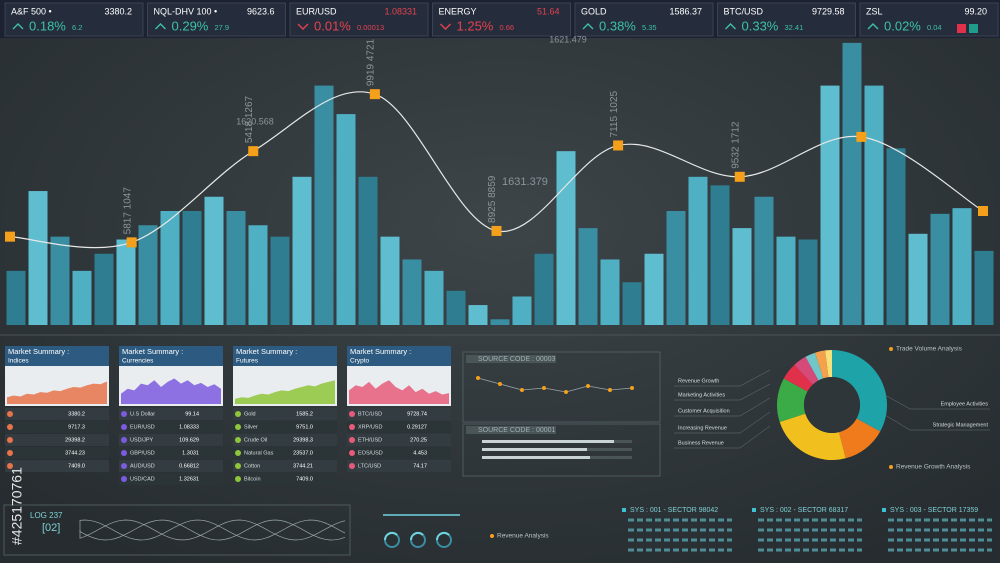 The width and height of the screenshot is (1000, 563). Describe the element at coordinates (189, 479) in the screenshot. I see `row-value: 1.32631` at that location.